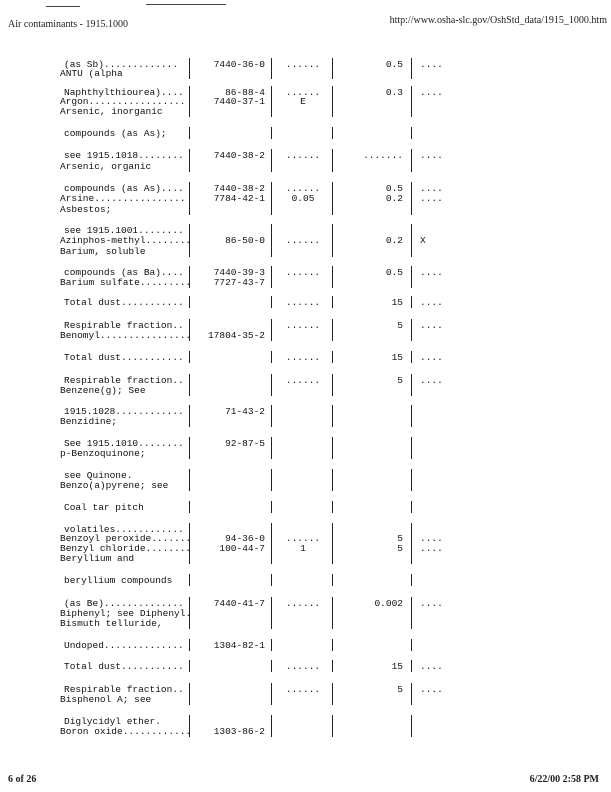  I want to click on mg-m3-value: 5, so click(400, 689).